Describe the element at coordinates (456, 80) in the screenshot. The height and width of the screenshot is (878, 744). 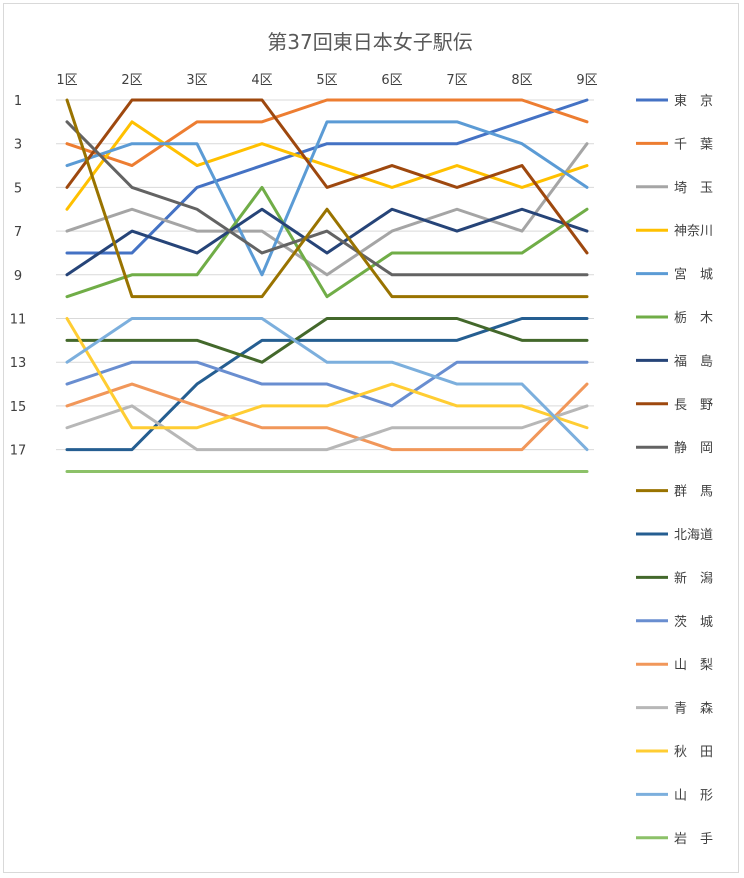
I see `x-category-label: 7区` at that location.